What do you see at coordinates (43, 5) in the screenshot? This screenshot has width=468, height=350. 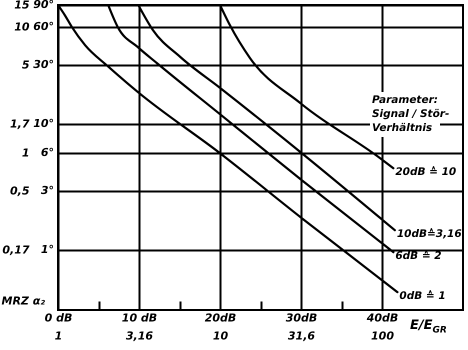 I see `text: 90°` at bounding box center [43, 5].